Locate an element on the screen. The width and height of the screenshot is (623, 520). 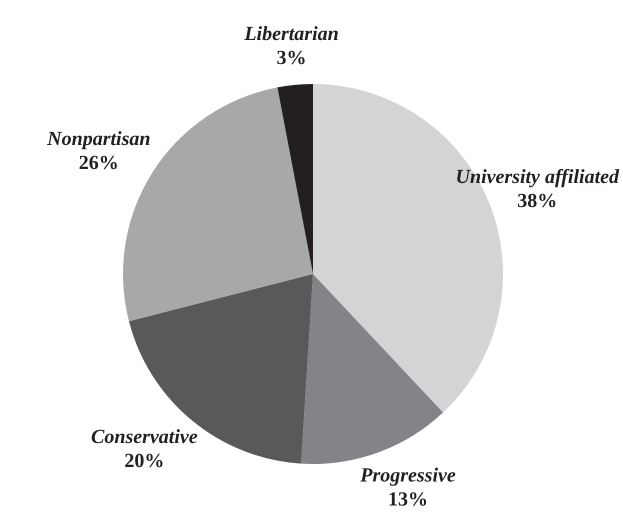
slice-label: Conservative is located at coordinates (144, 437).